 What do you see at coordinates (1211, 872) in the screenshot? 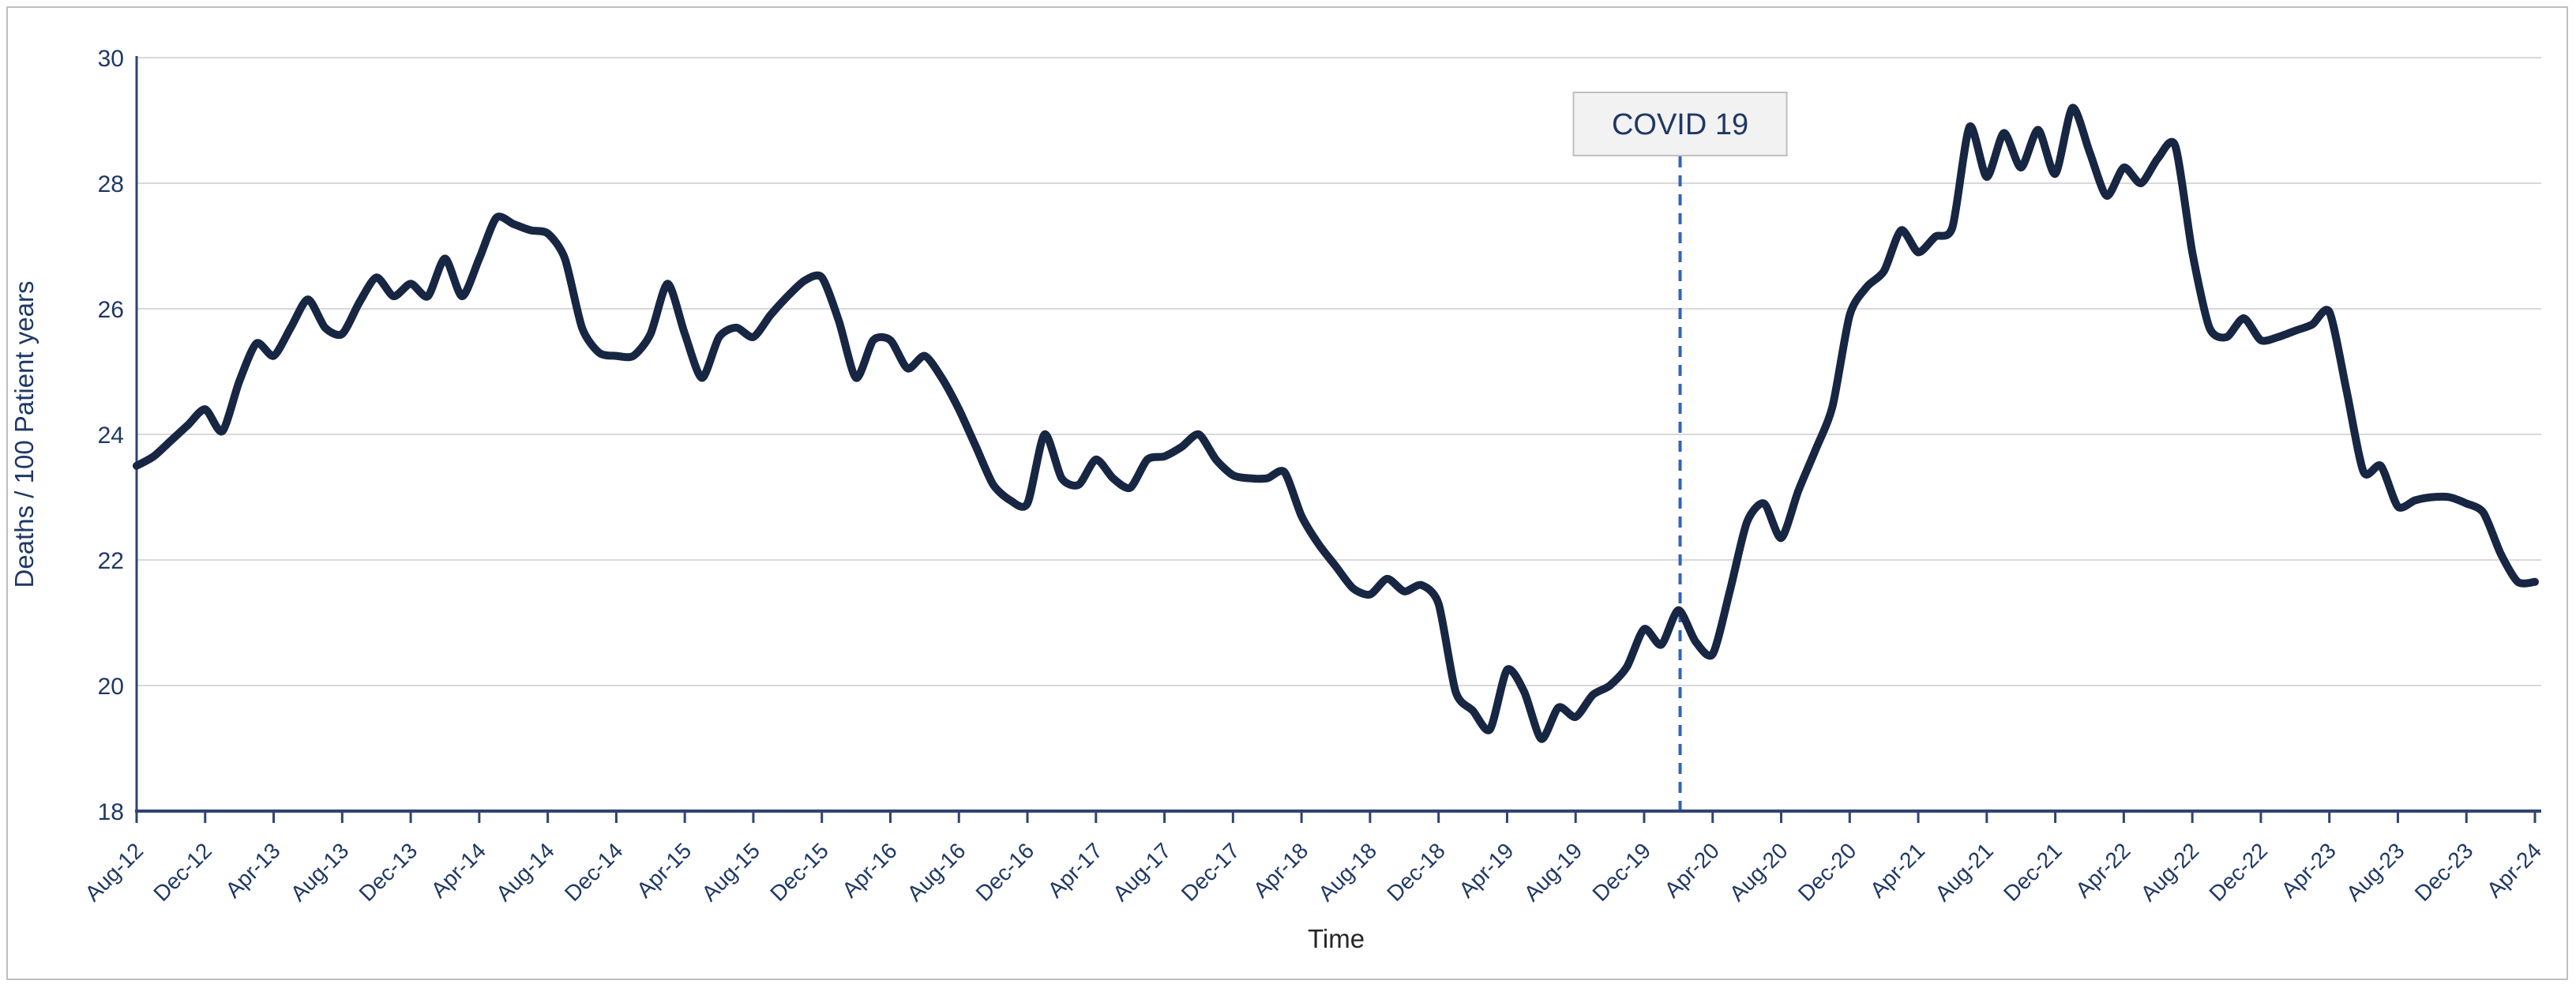
I see `svg-text: Dec-17` at bounding box center [1211, 872].